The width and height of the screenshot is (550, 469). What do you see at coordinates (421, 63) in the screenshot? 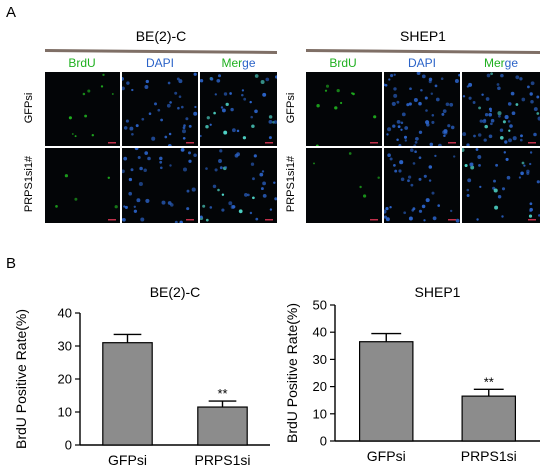
I see `channel-label-dapi: DAPI` at bounding box center [421, 63].